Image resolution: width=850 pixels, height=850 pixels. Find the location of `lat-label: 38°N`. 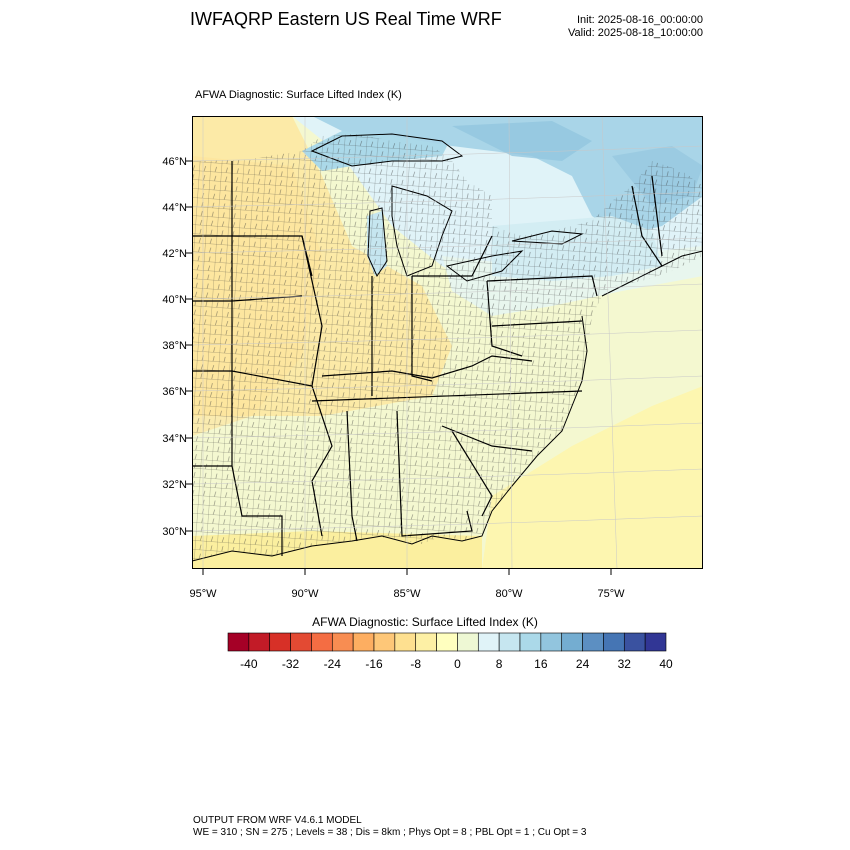

lat-label: 38°N is located at coordinates (174, 346).